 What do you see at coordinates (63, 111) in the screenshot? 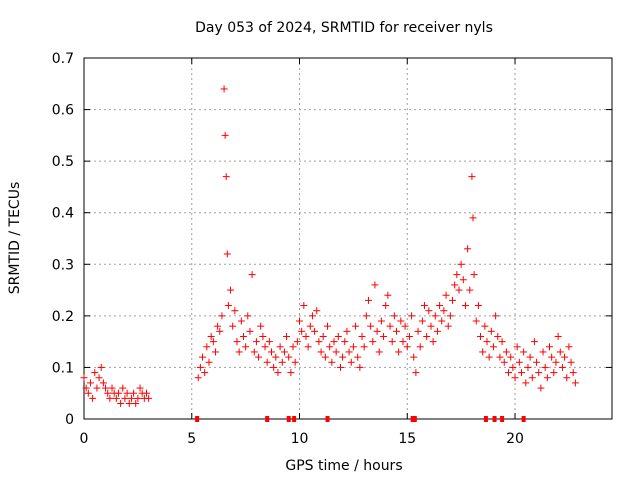
I see `y-tick-label: 0.6` at bounding box center [63, 111].